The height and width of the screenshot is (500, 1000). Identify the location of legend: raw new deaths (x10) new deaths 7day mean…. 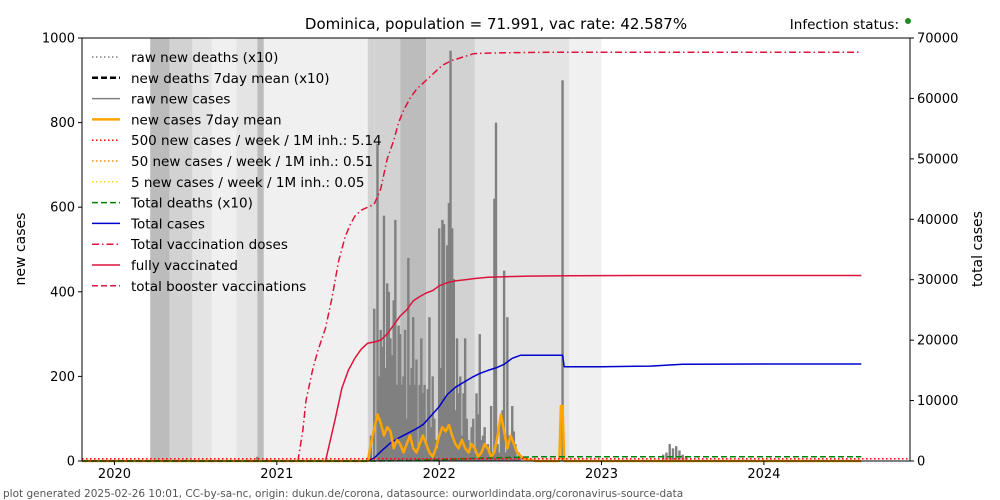
(237, 172).